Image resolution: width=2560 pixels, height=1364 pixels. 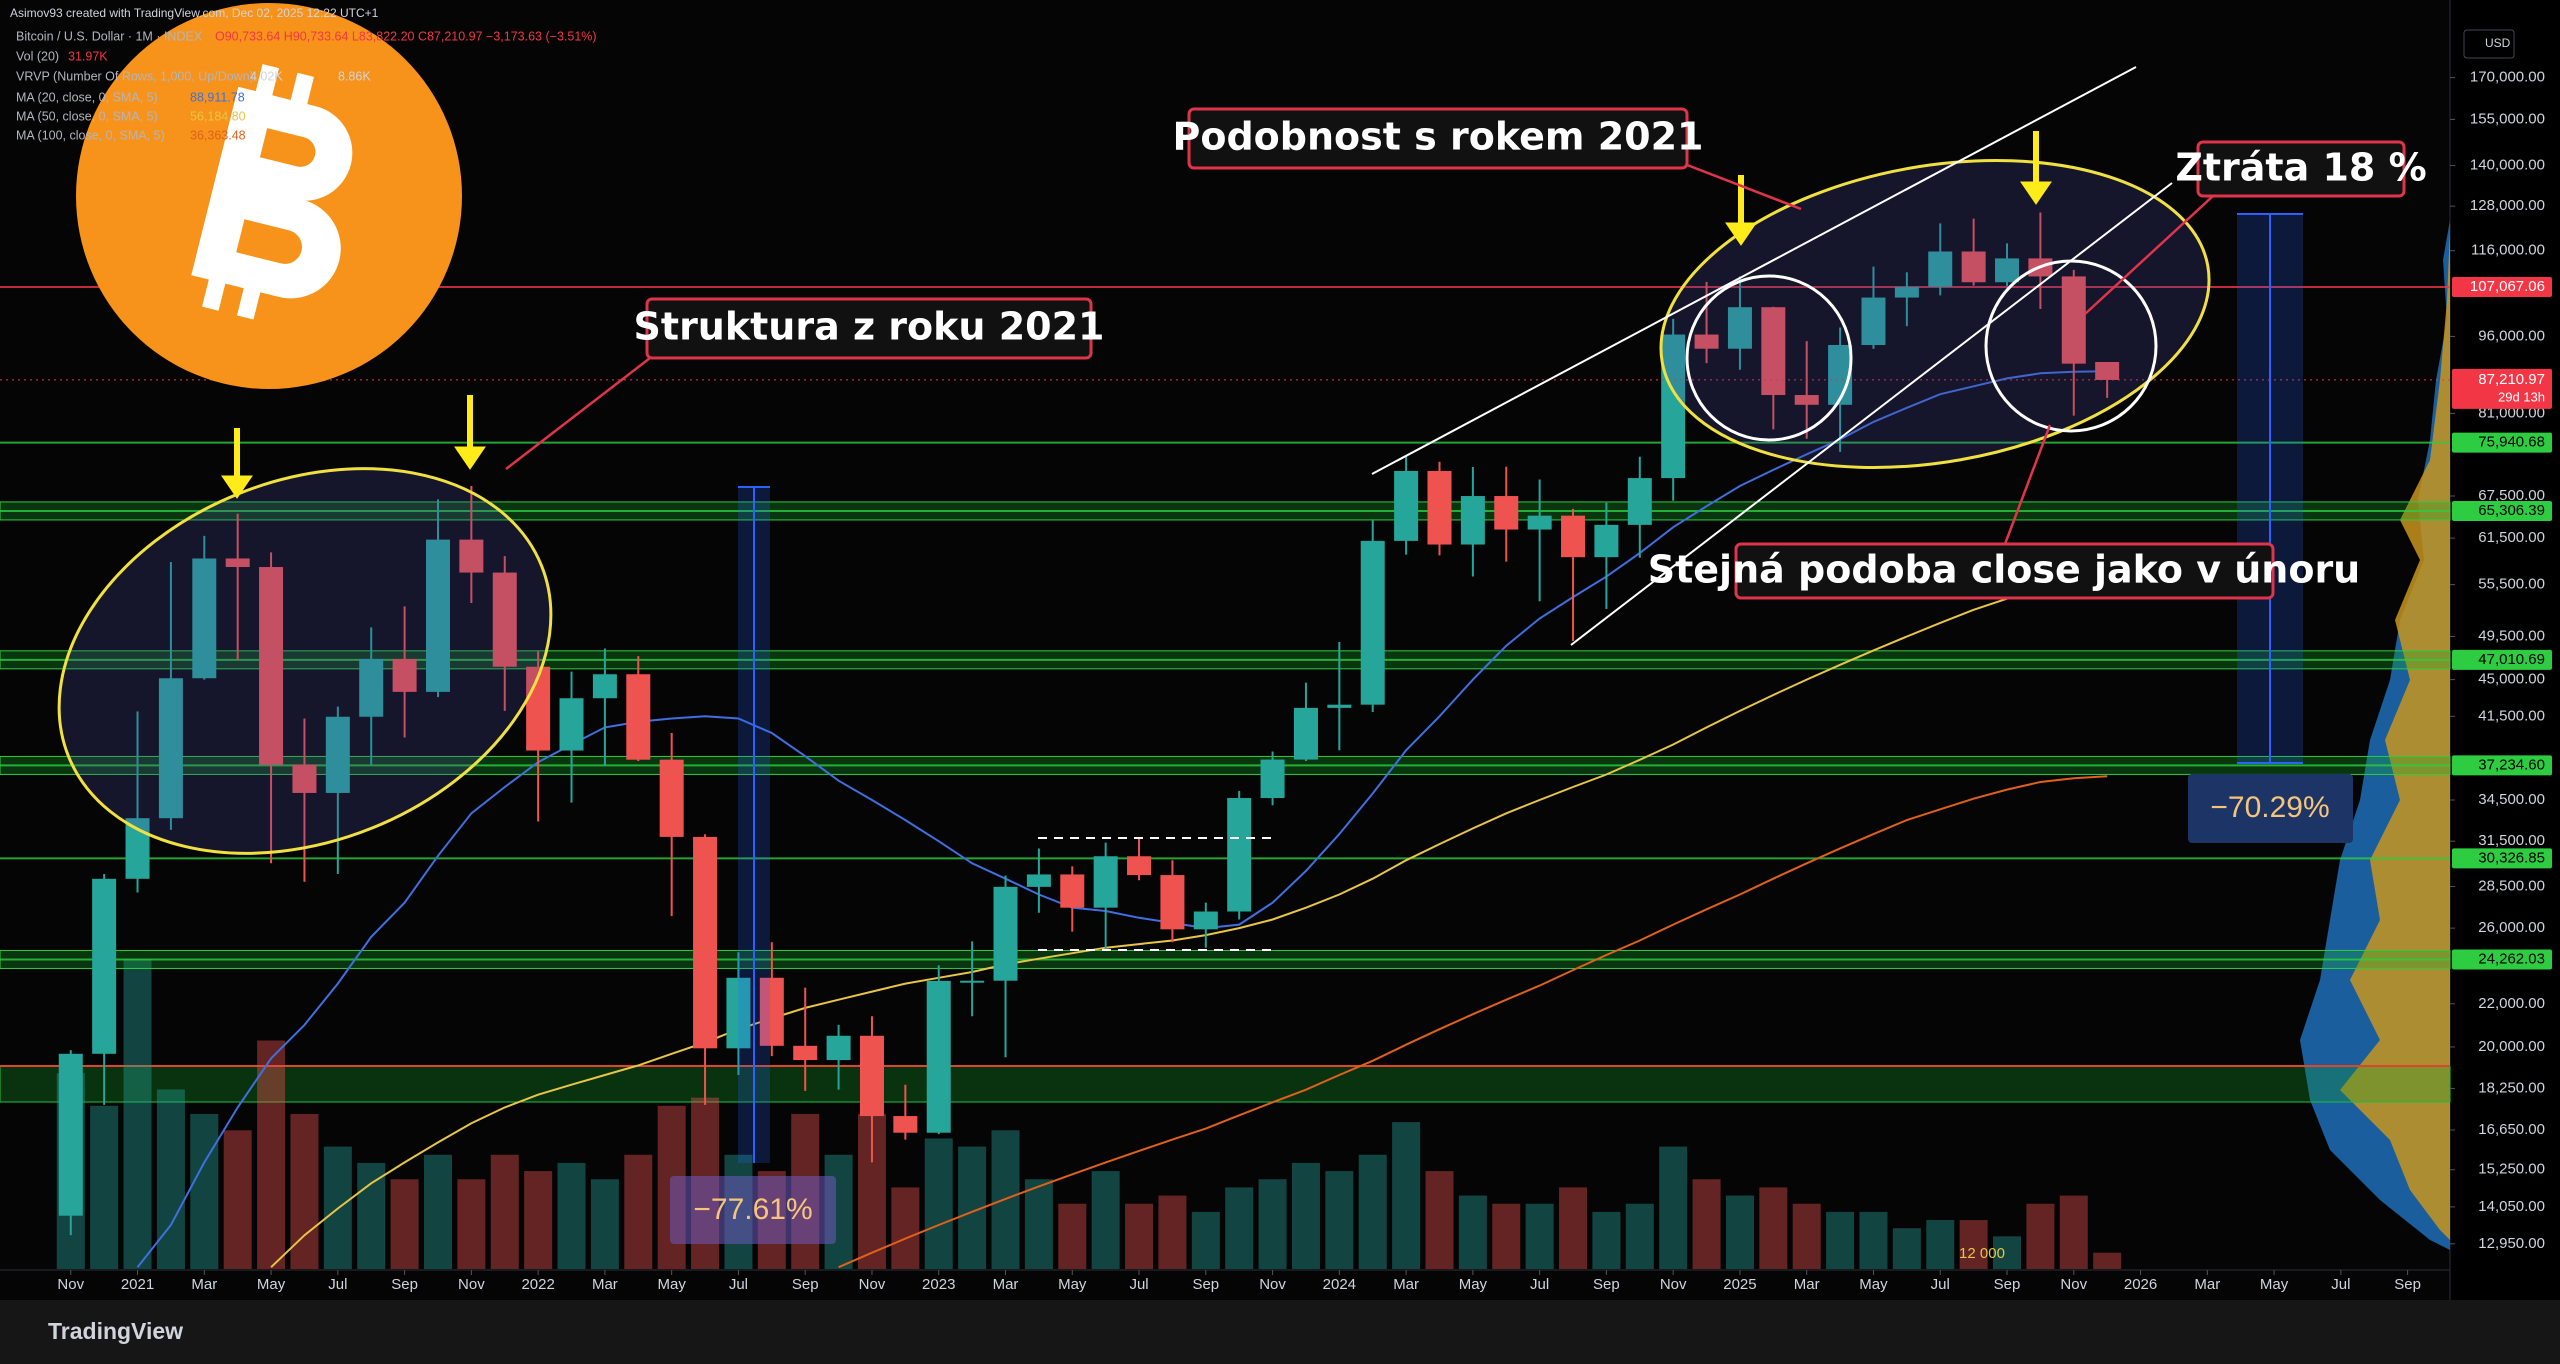 I want to click on legend-vrvp-value: 4.02K, so click(x=266, y=76).